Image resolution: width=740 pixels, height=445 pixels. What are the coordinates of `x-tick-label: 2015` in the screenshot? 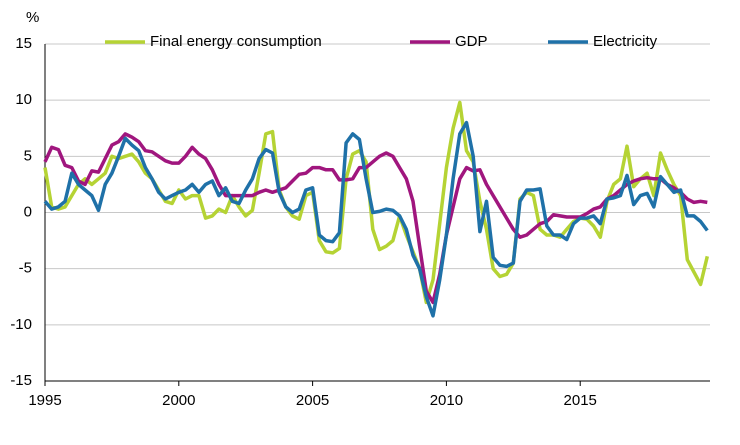 It's located at (580, 400).